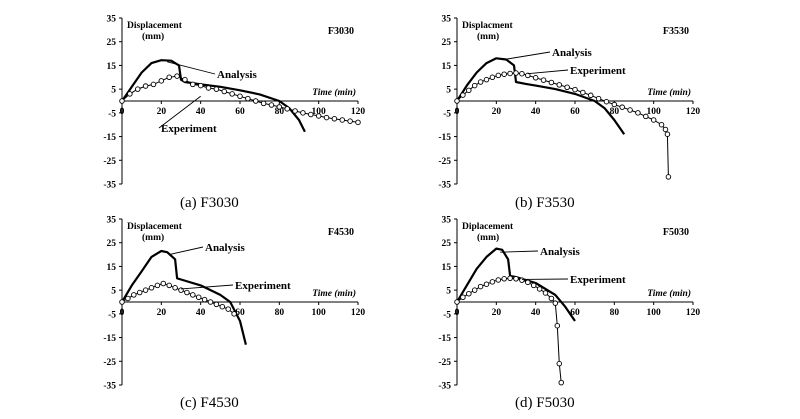  What do you see at coordinates (598, 71) in the screenshot?
I see `chart-b-experiment-annotation: Experiment` at bounding box center [598, 71].